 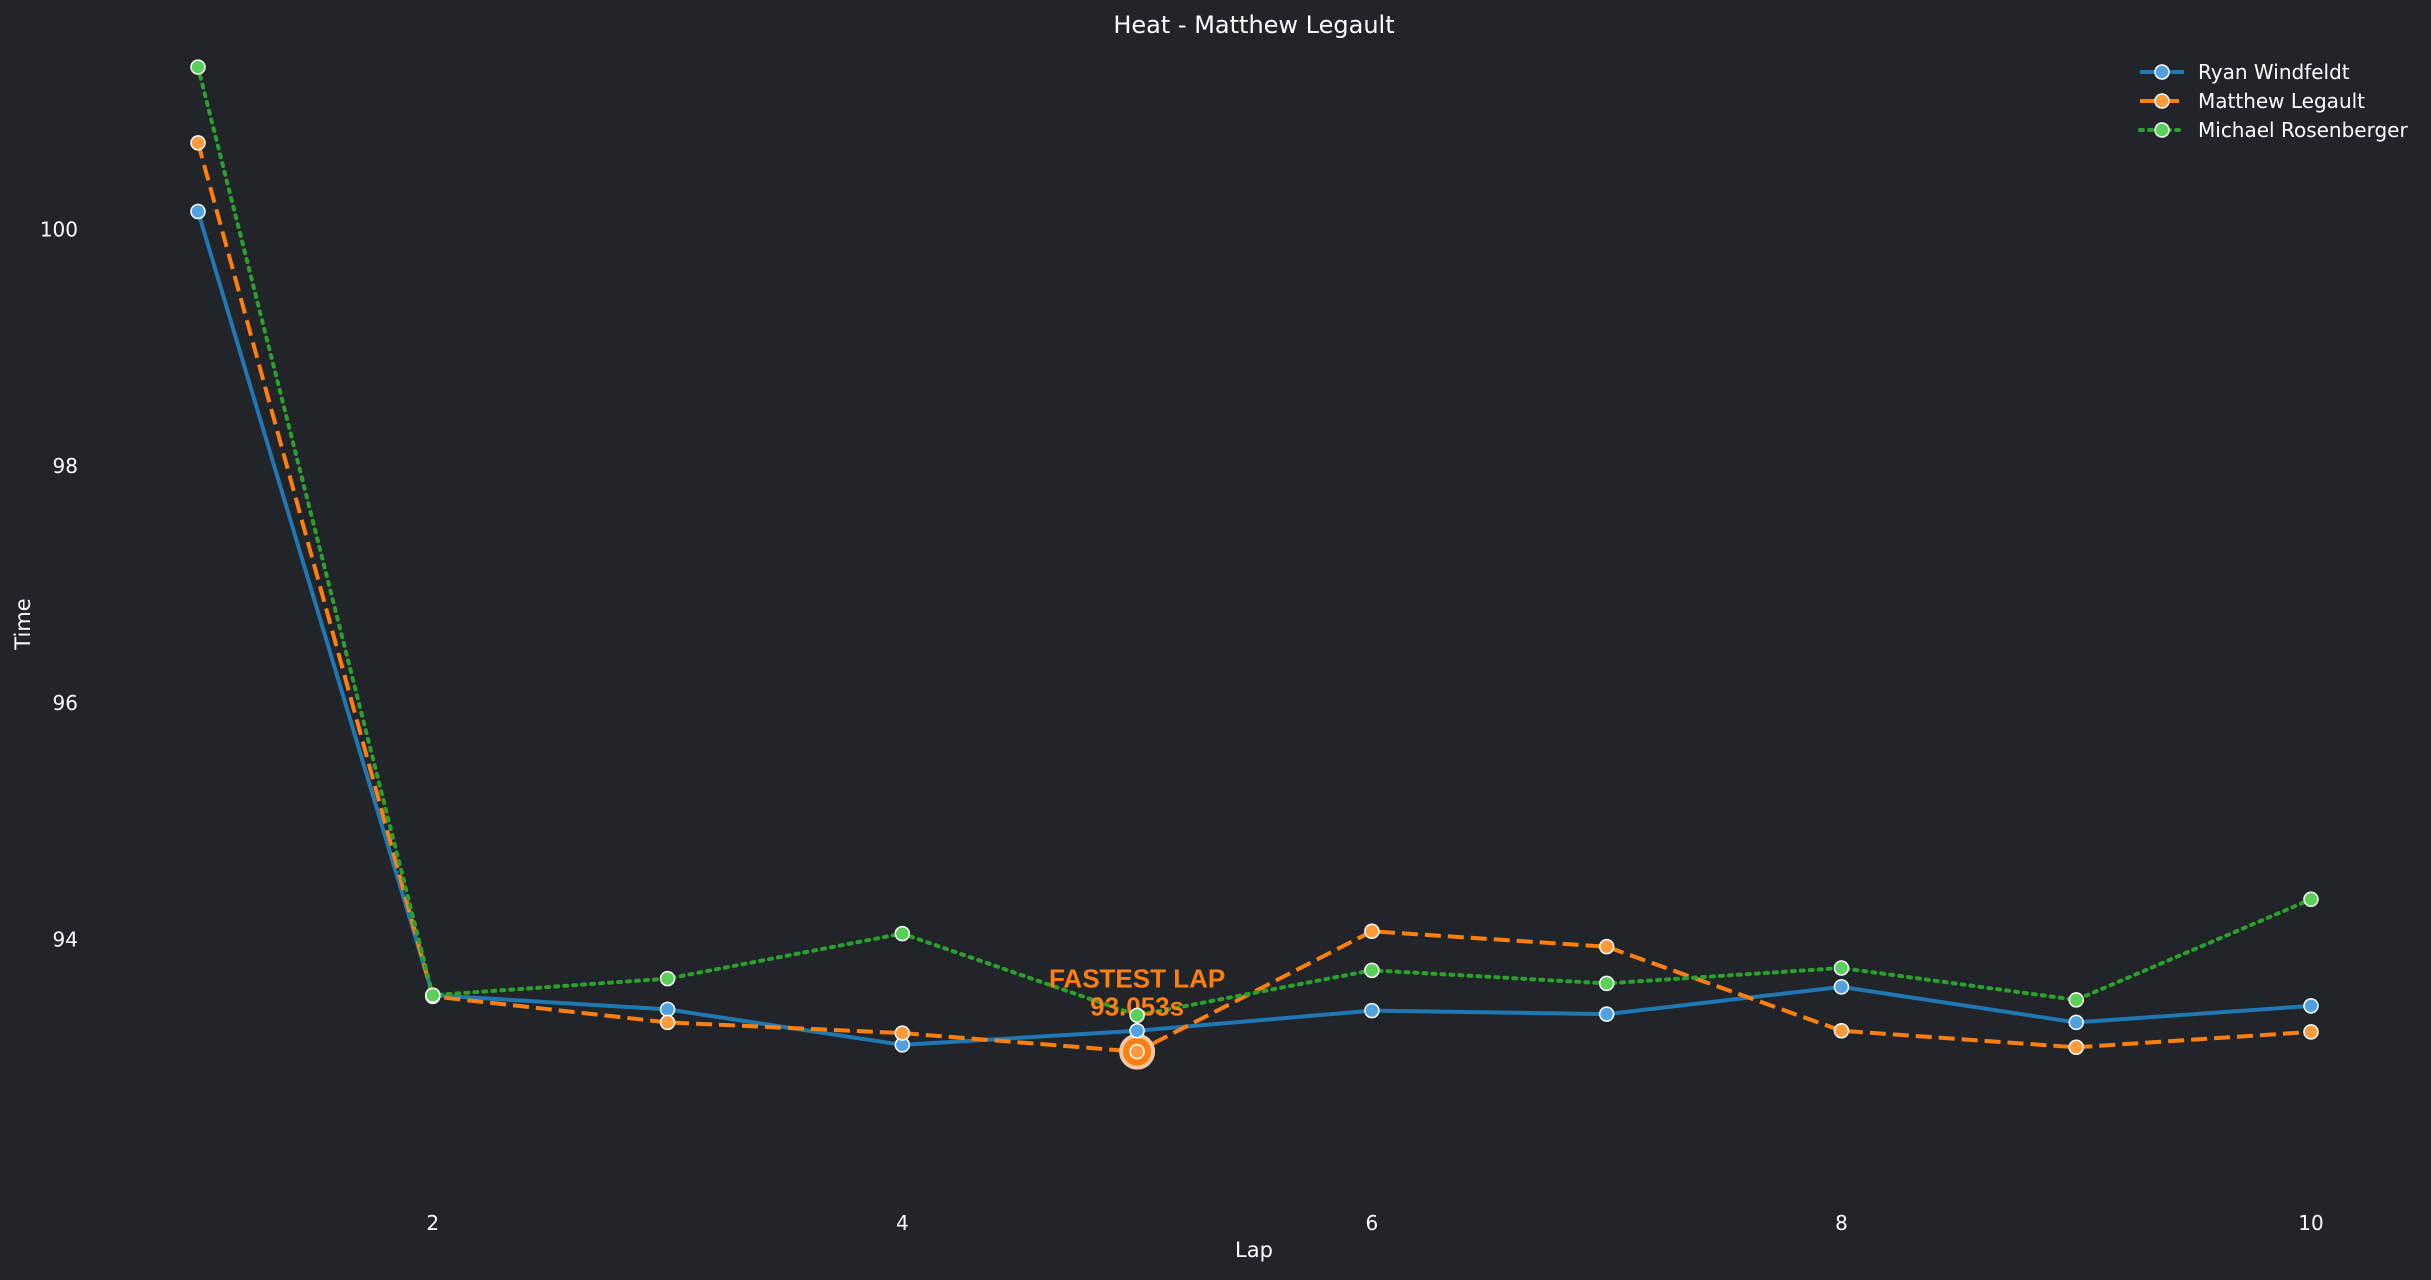 What do you see at coordinates (2303, 130) in the screenshot?
I see `legend-label: Michael Rosenberger` at bounding box center [2303, 130].